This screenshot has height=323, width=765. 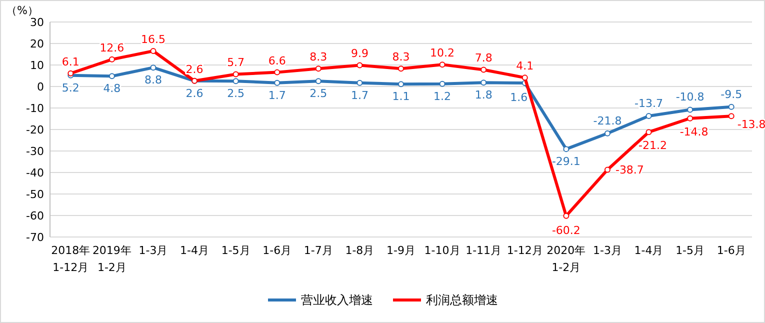 What do you see at coordinates (648, 103) in the screenshot?
I see `data-label: -13.7` at bounding box center [648, 103].